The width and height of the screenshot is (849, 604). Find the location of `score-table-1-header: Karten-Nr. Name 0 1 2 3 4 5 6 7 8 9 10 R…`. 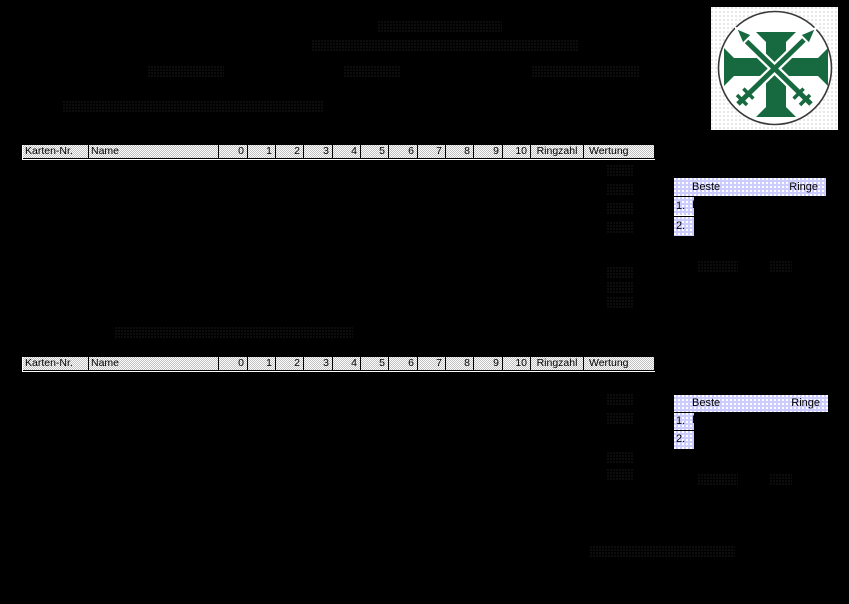

score-table-1-header: Karten-Nr. Name 0 1 2 3 4 5 6 7 8 9 10 R… is located at coordinates (338, 152).